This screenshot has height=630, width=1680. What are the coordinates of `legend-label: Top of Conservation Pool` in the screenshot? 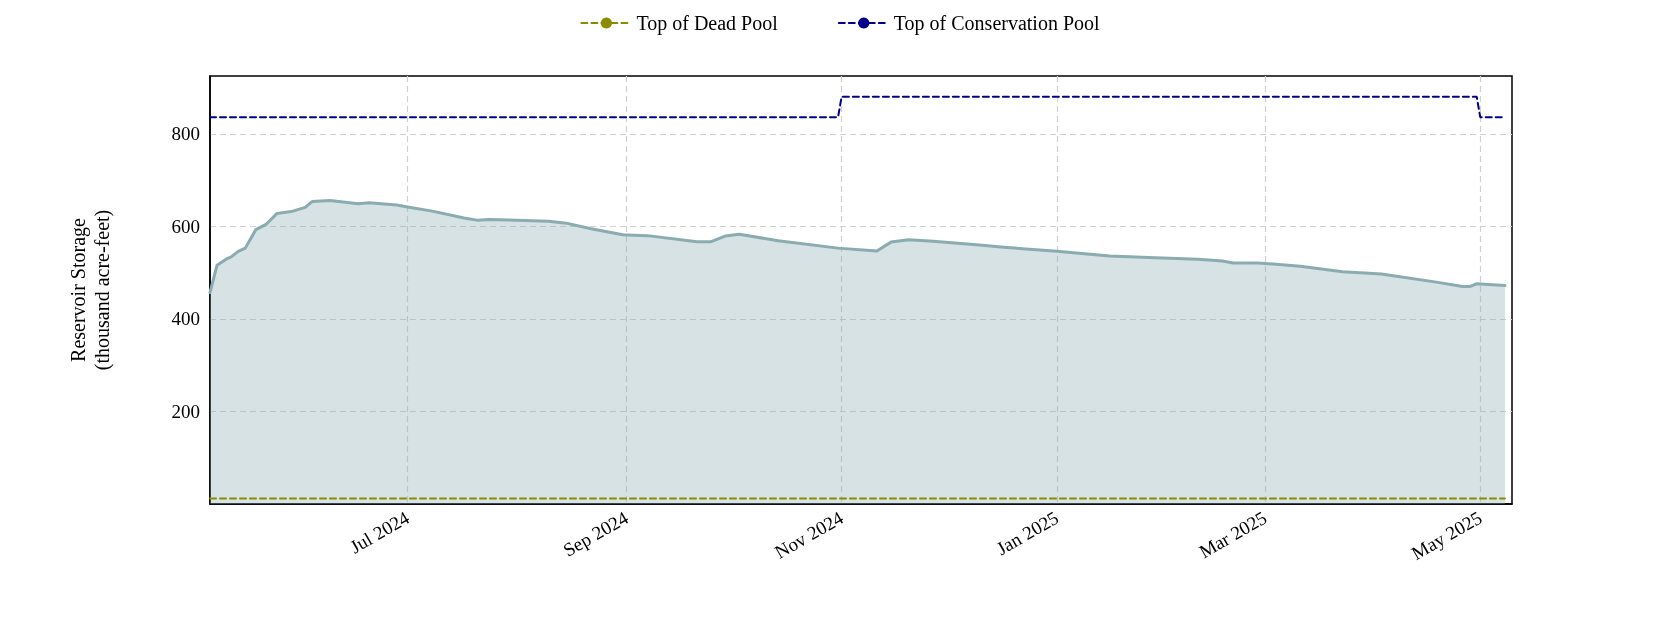 It's located at (997, 23).